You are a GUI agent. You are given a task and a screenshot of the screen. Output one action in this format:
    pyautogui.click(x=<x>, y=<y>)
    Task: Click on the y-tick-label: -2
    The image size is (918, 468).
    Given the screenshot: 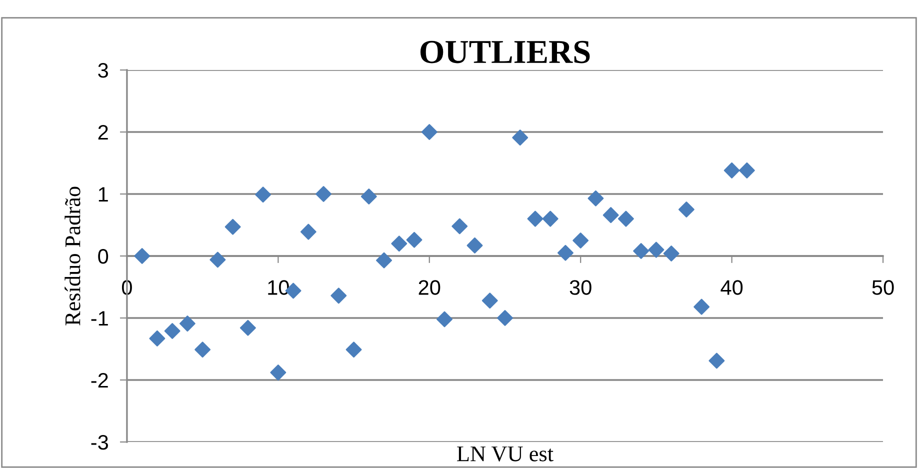 What is the action you would take?
    pyautogui.click(x=99, y=380)
    